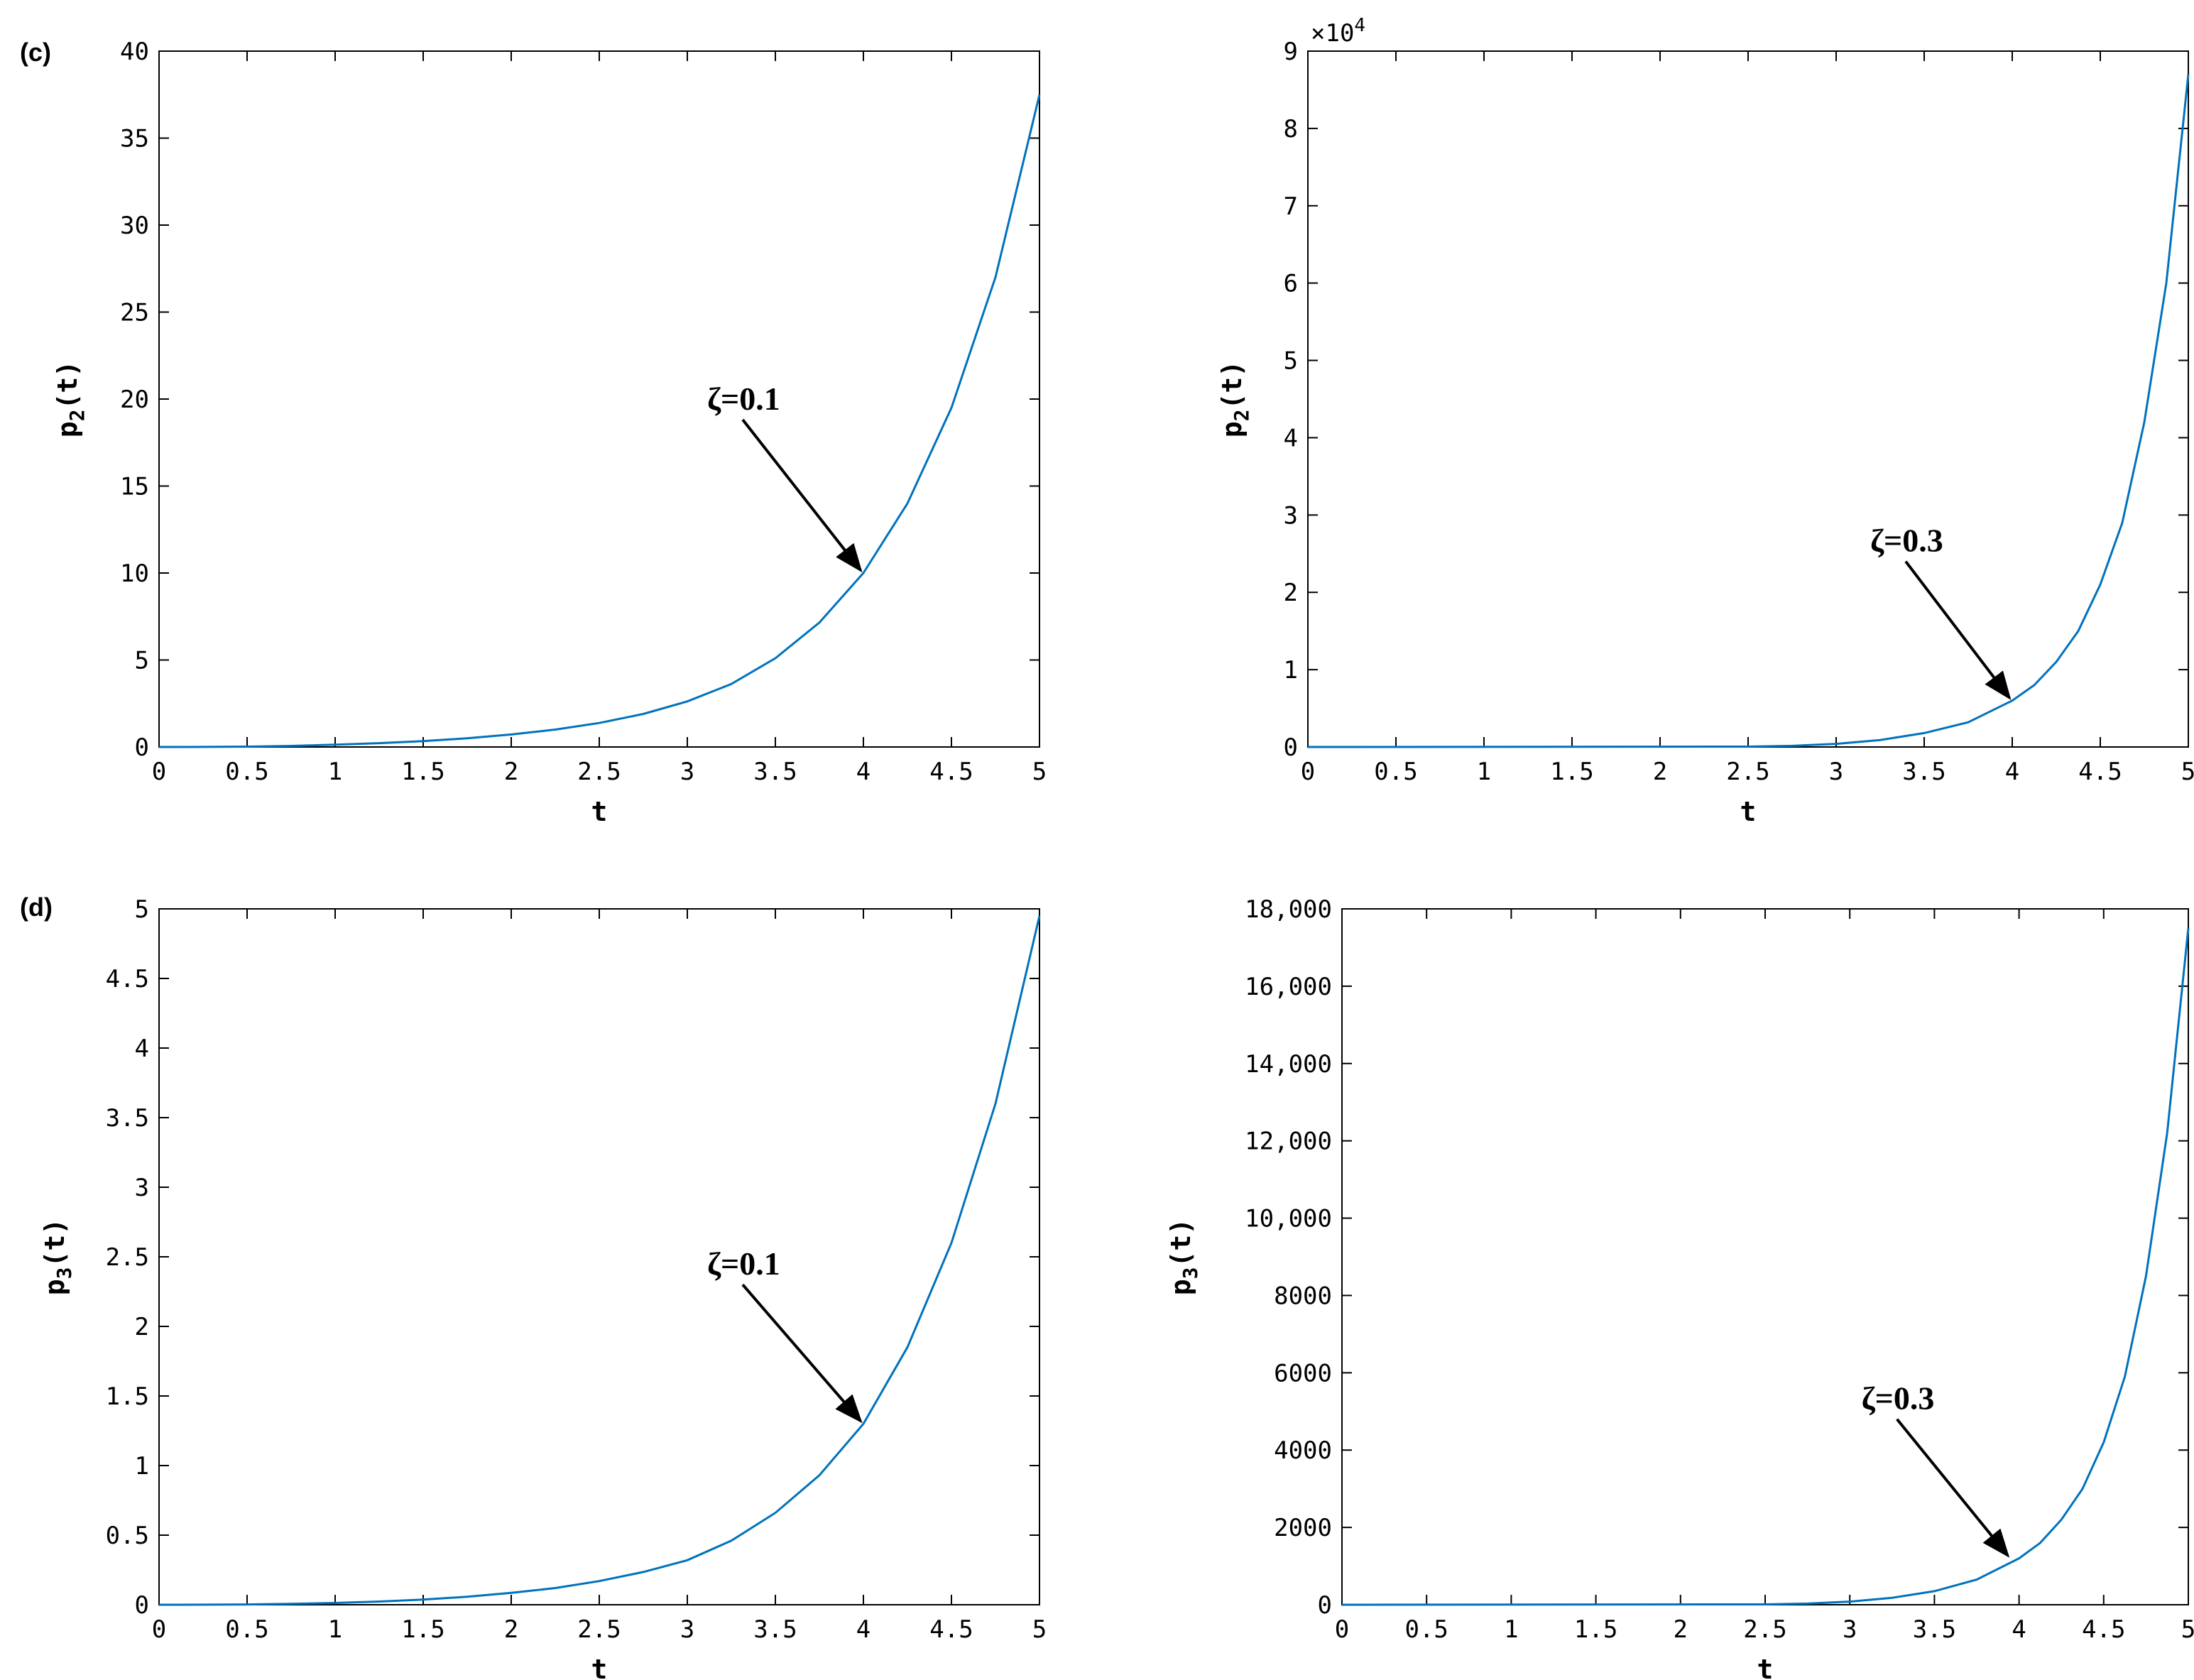 This screenshot has height=1680, width=2194. I want to click on y-axis-label-subscript: 2, so click(77, 415).